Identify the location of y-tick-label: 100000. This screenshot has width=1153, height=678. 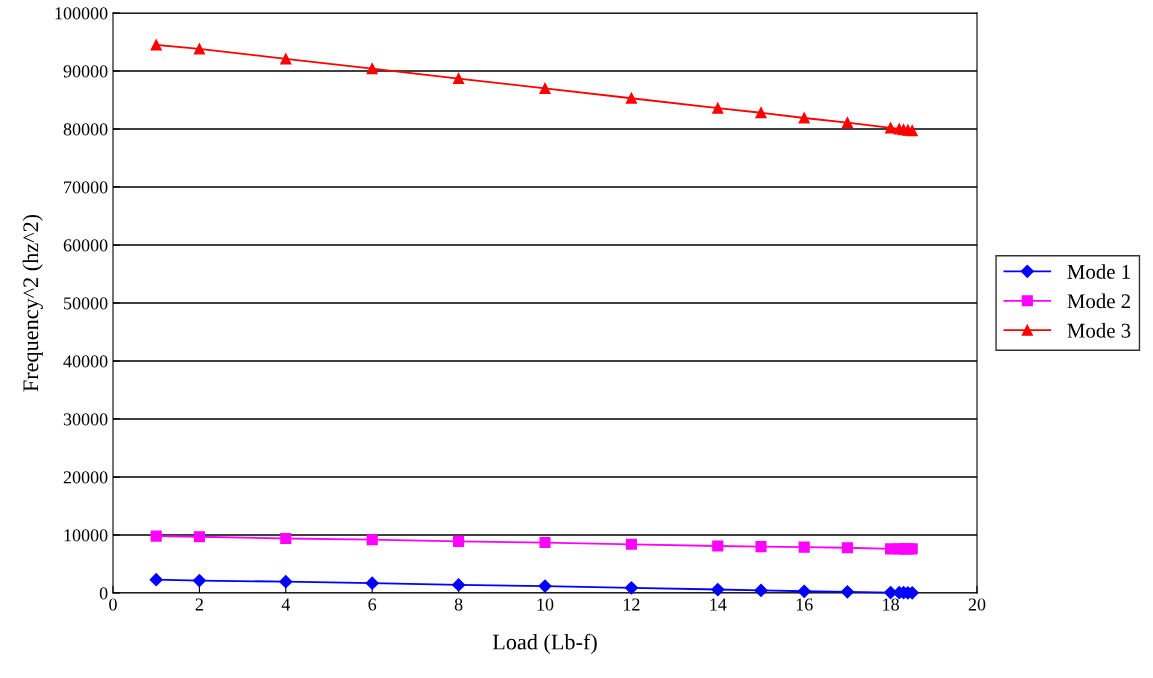
(81, 13).